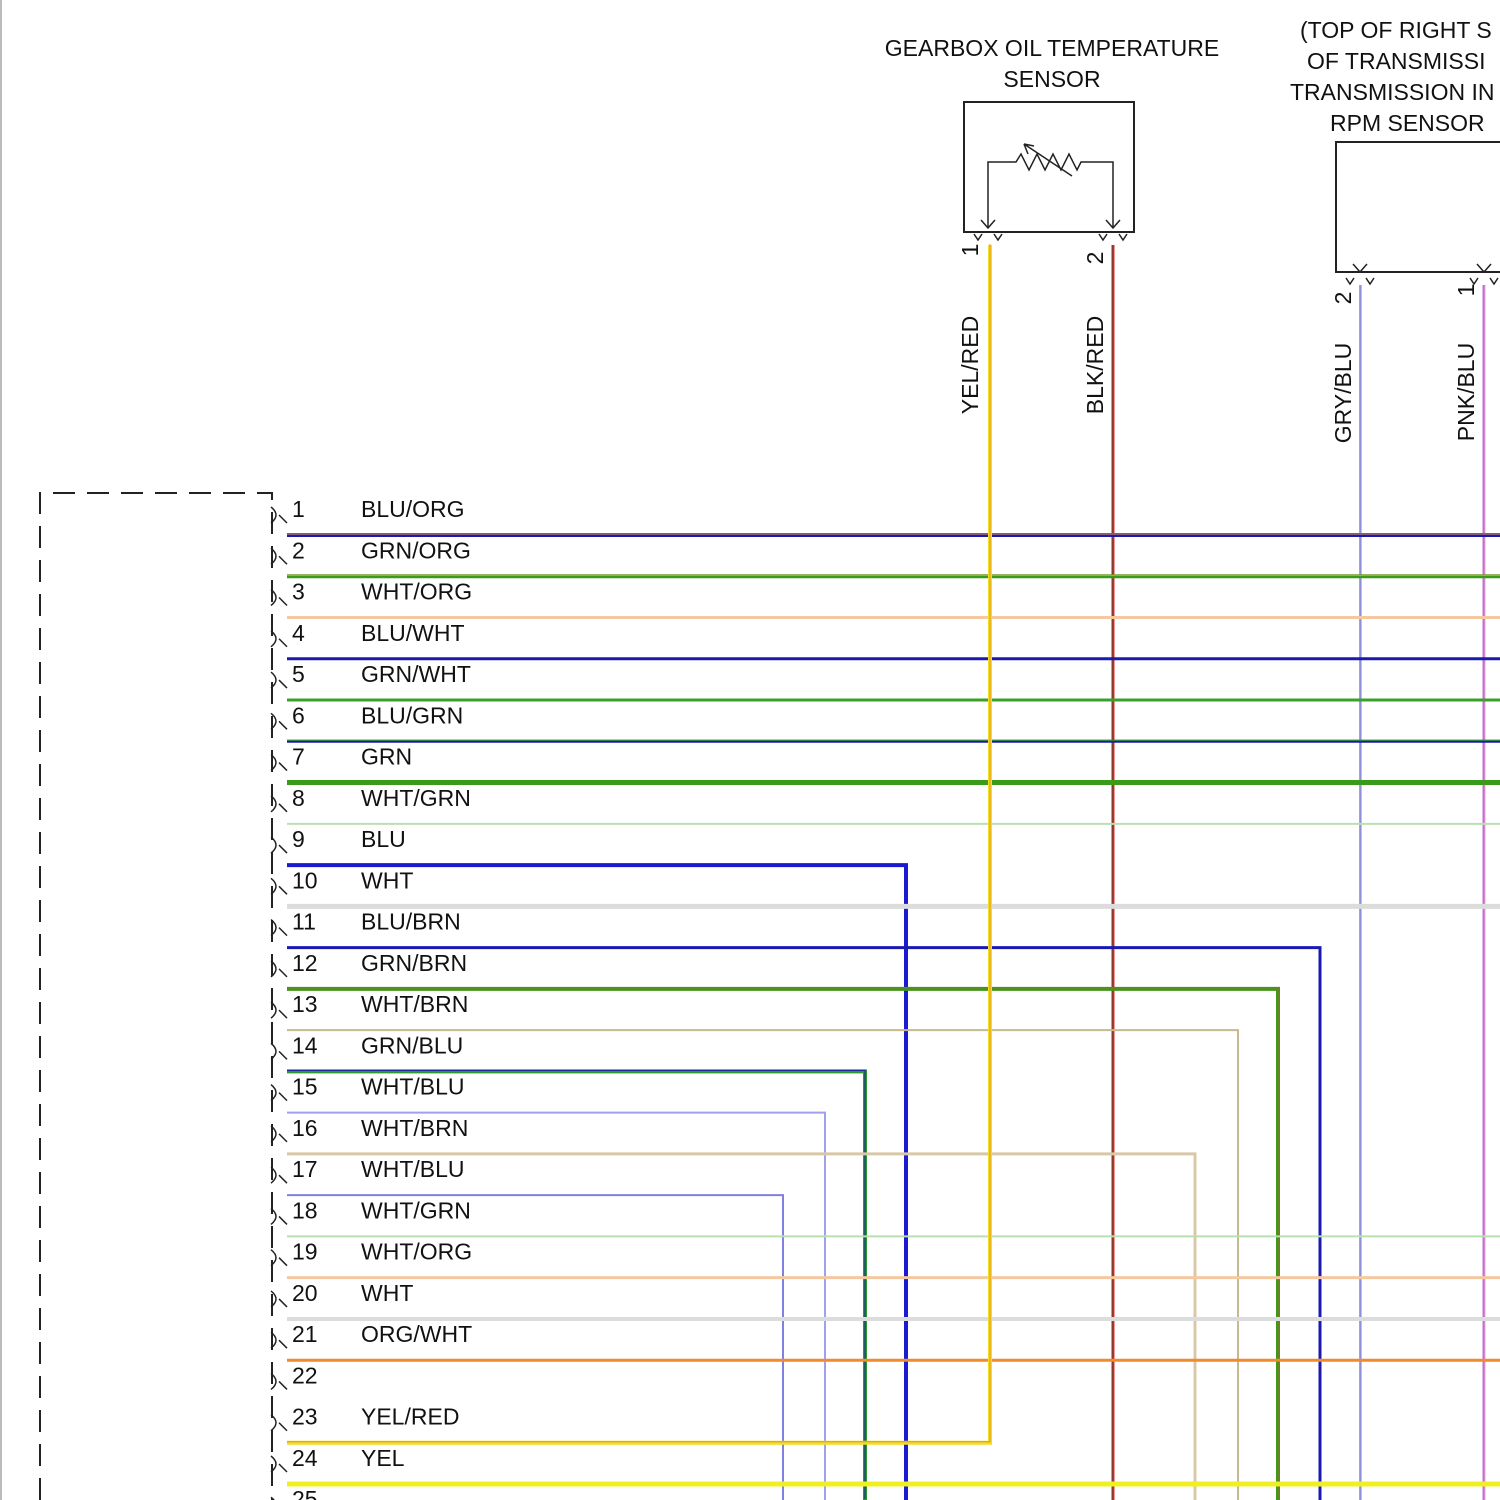  What do you see at coordinates (305, 1087) in the screenshot?
I see `pin-number: 15` at bounding box center [305, 1087].